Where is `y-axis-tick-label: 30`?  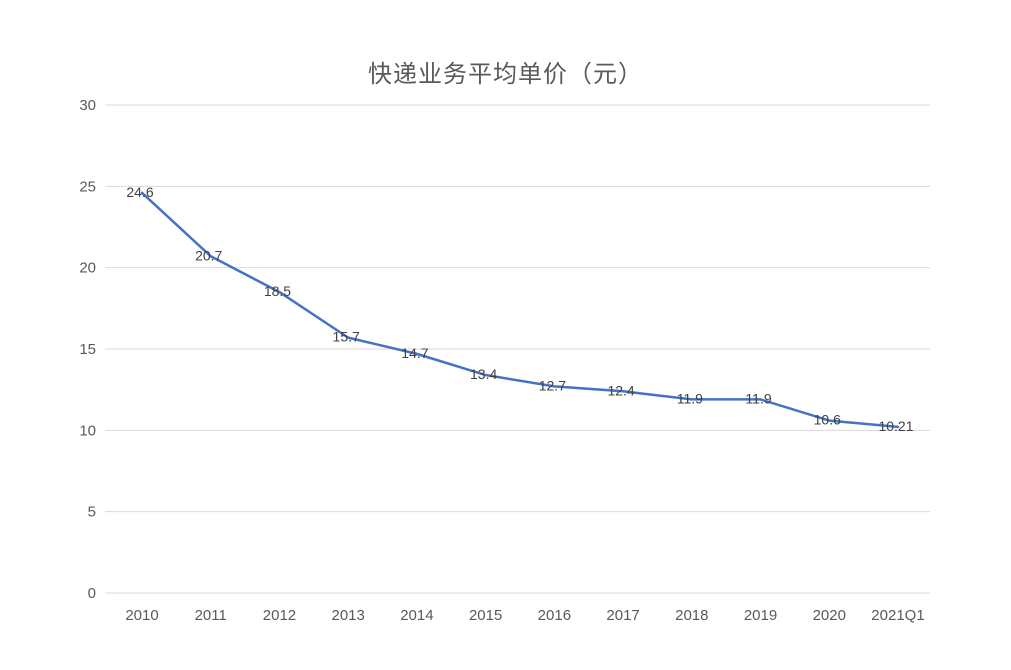
y-axis-tick-label: 30 is located at coordinates (87, 105).